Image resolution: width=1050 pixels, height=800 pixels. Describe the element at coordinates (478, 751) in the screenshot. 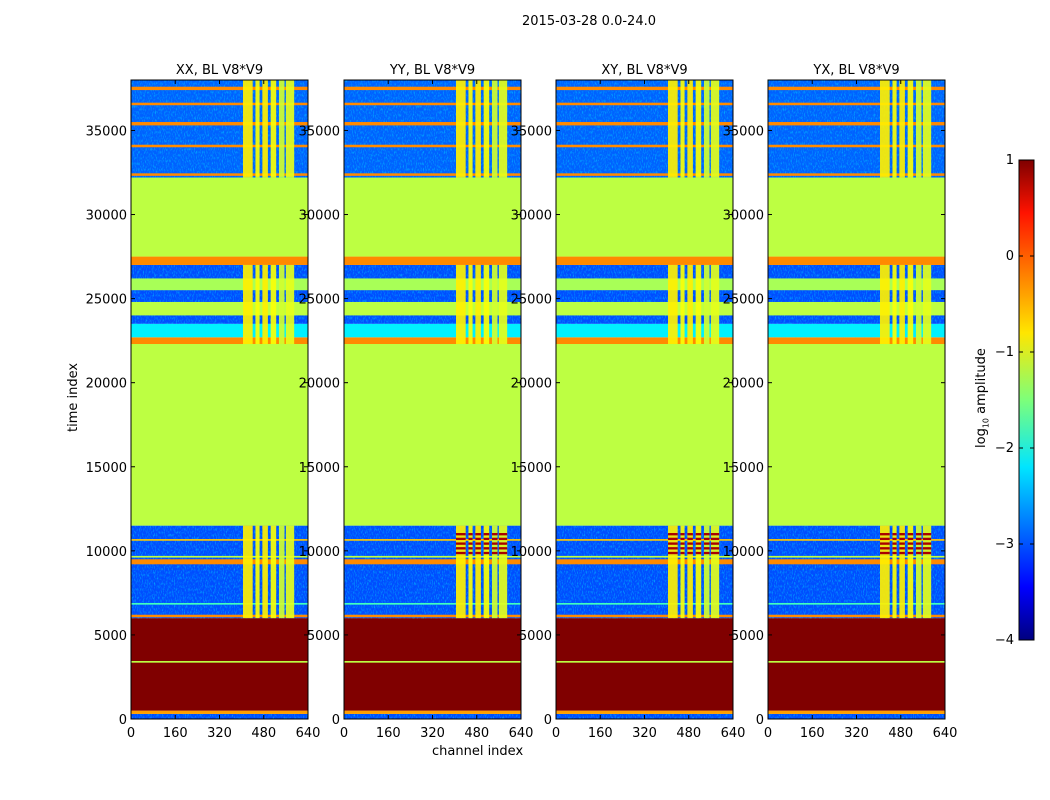

I see `x-axis-label: channel index` at that location.